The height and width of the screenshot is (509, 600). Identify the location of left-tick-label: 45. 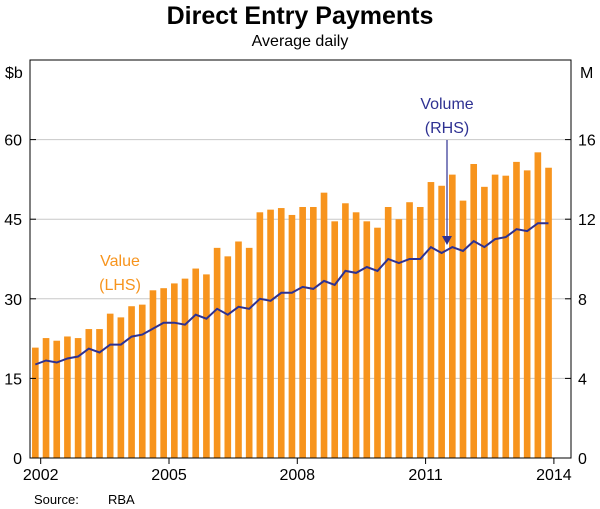
(13, 220).